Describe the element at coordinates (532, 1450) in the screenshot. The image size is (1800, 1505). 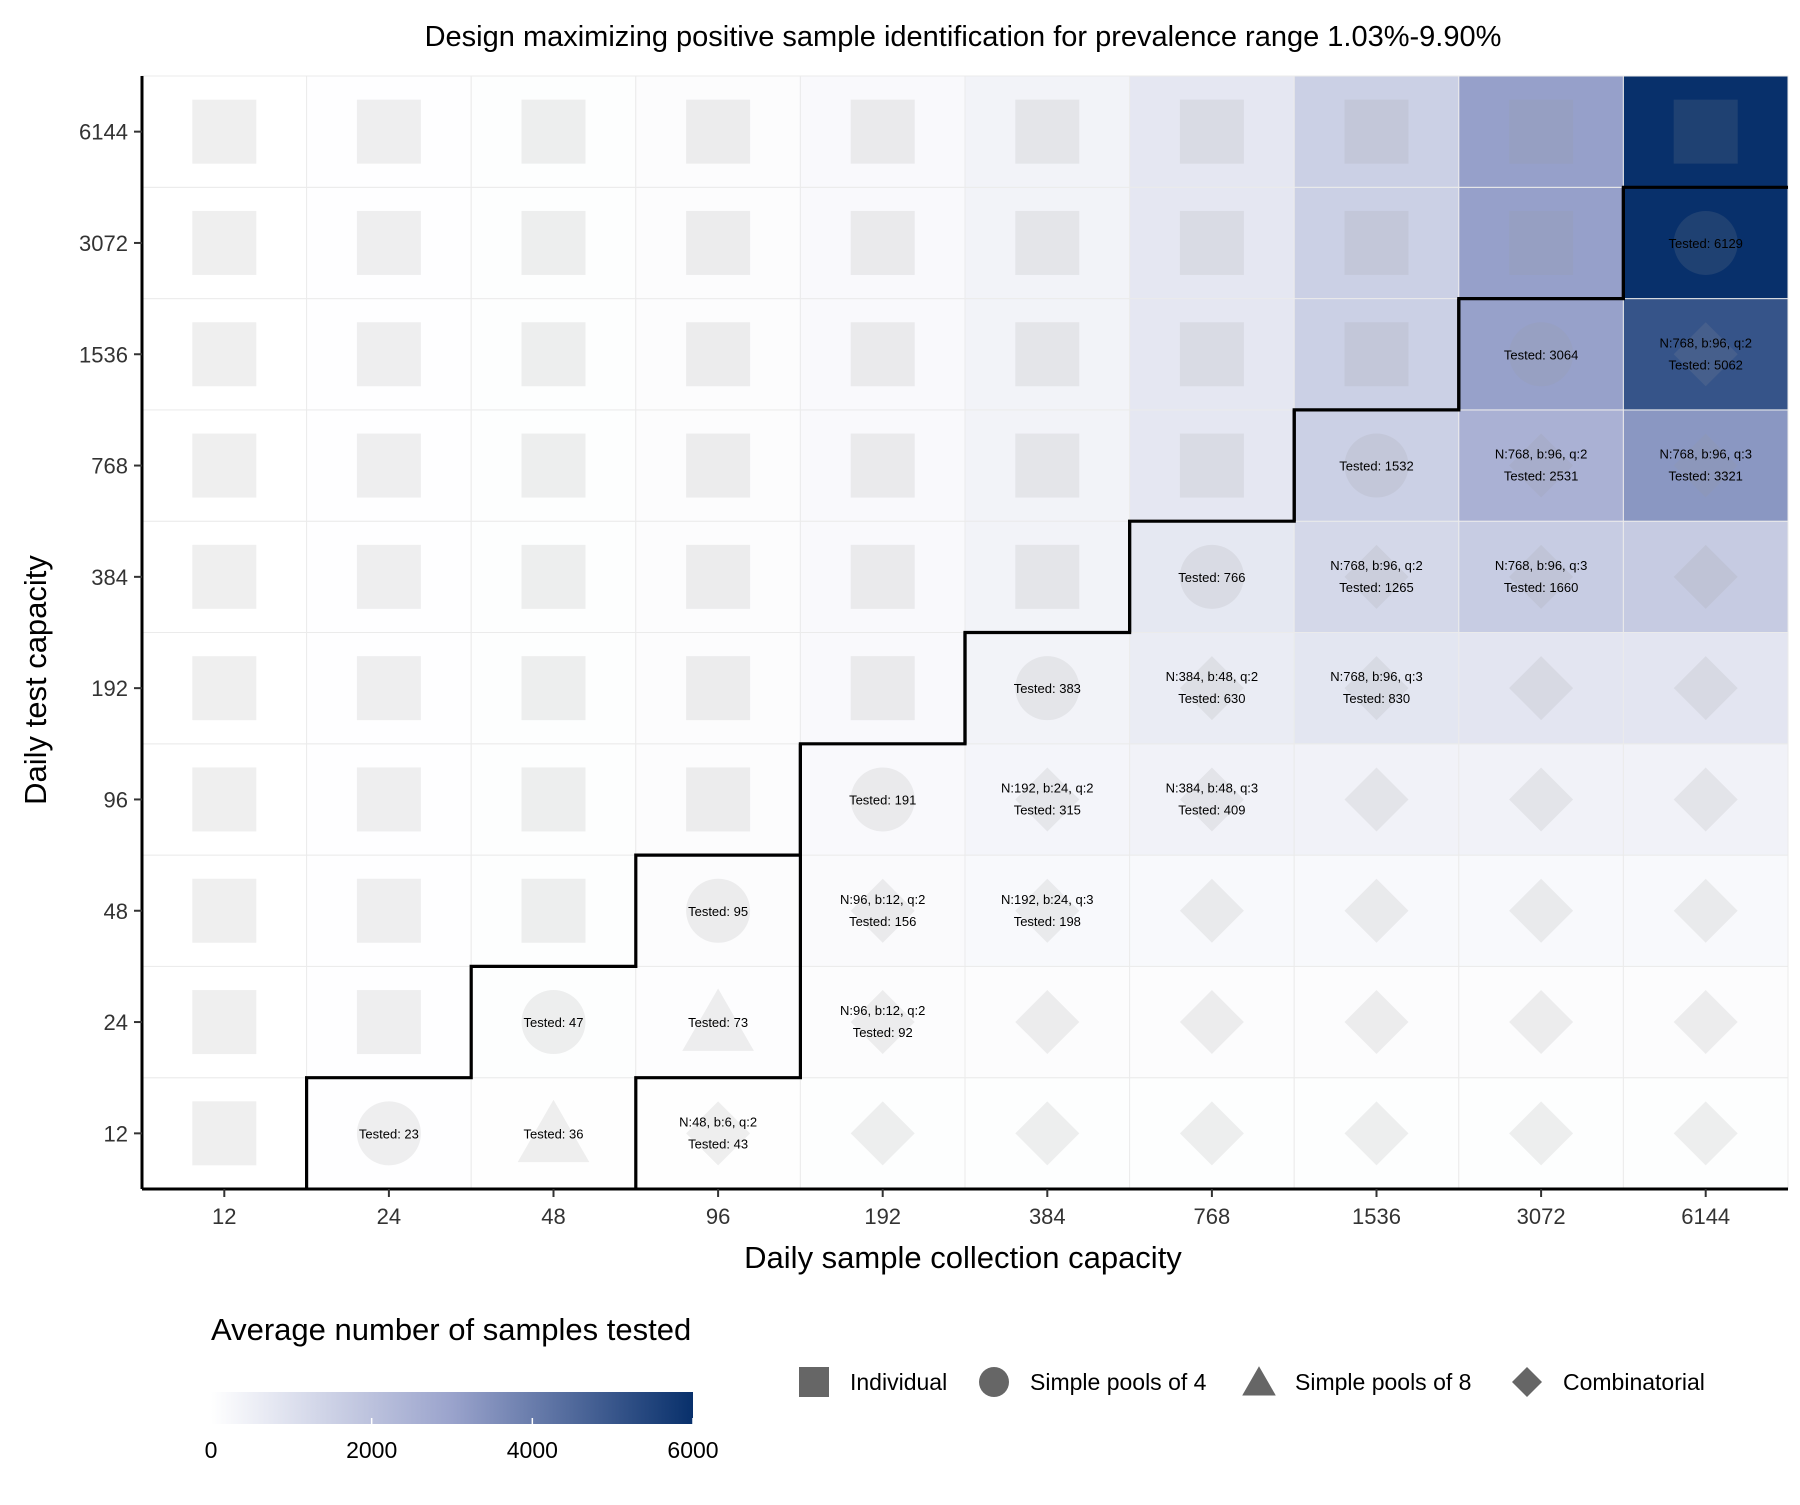
I see `colorbar-tick-label: 4000` at that location.